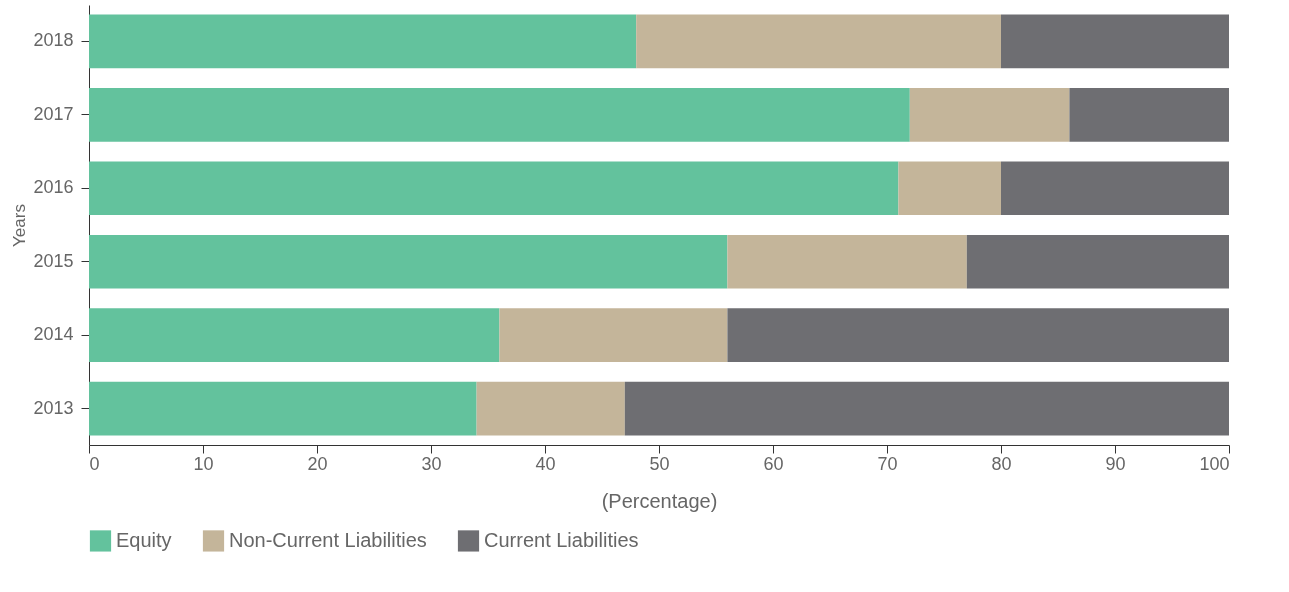 The width and height of the screenshot is (1289, 592). Describe the element at coordinates (53, 40) in the screenshot. I see `y-tick-label: 2018` at that location.